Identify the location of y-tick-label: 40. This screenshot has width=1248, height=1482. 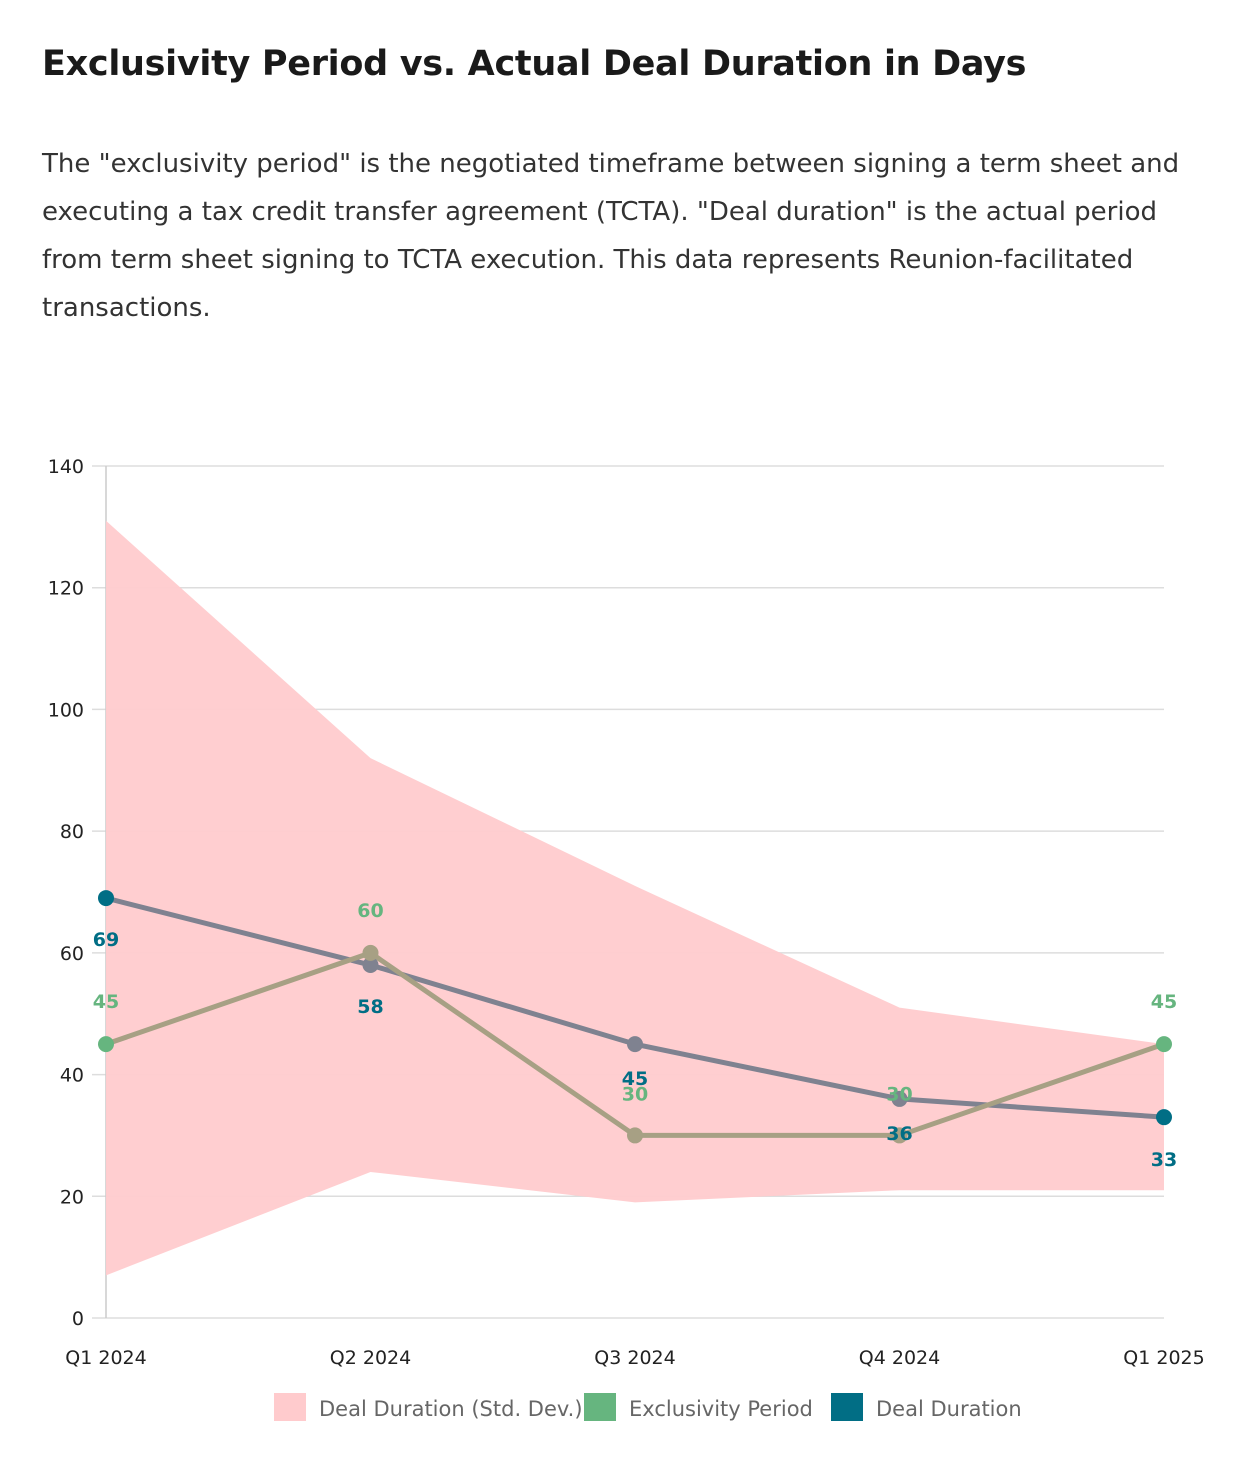
(72, 1076).